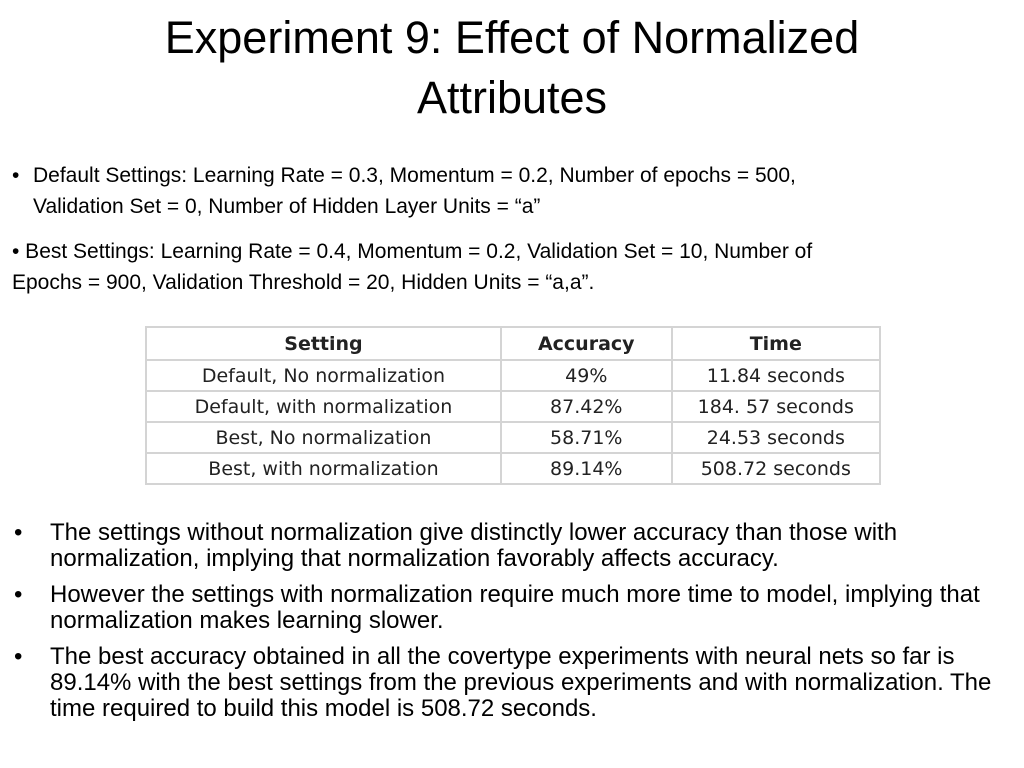 This screenshot has height=768, width=1024. I want to click on table-header-row: Setting Accuracy Time, so click(513, 343).